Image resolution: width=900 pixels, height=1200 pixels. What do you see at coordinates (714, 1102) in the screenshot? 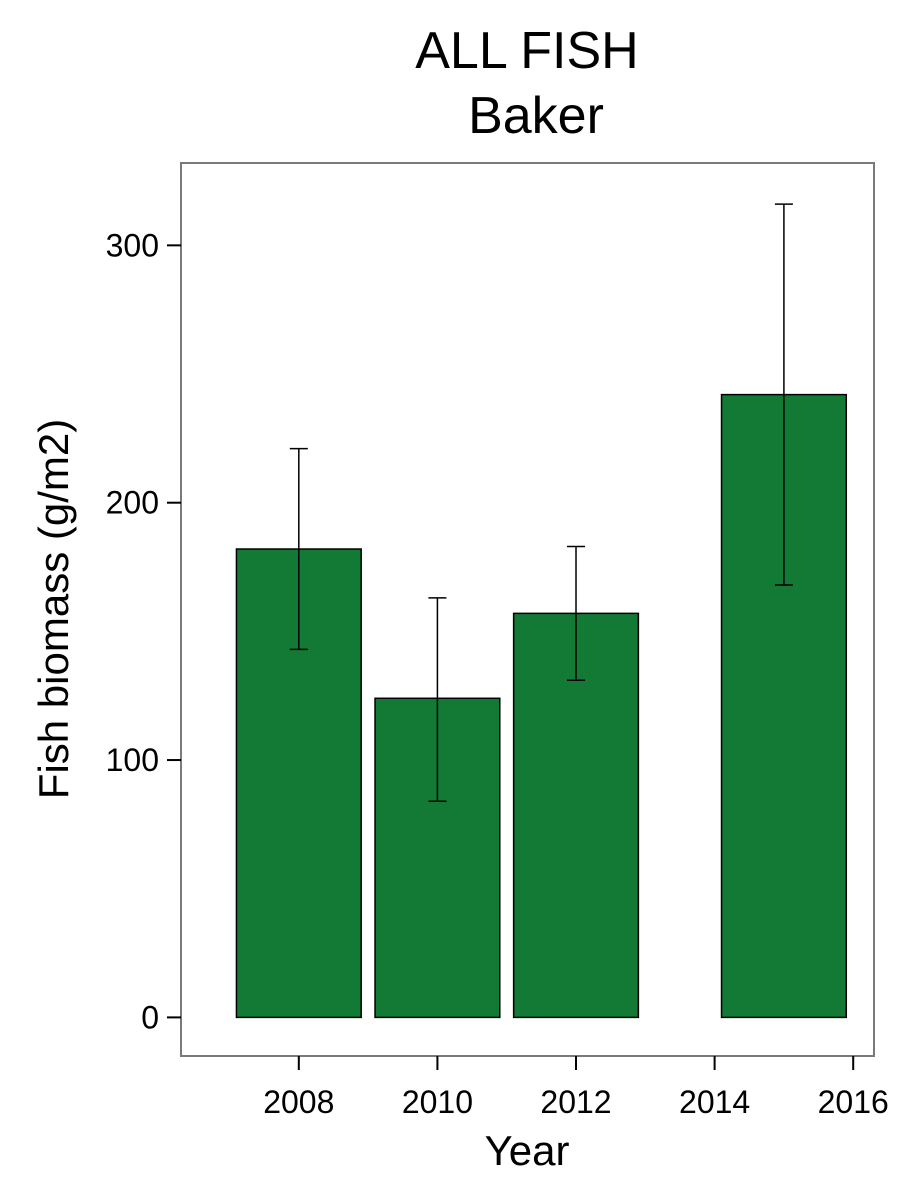
I see `x-tick-label-2014: 2014` at bounding box center [714, 1102].